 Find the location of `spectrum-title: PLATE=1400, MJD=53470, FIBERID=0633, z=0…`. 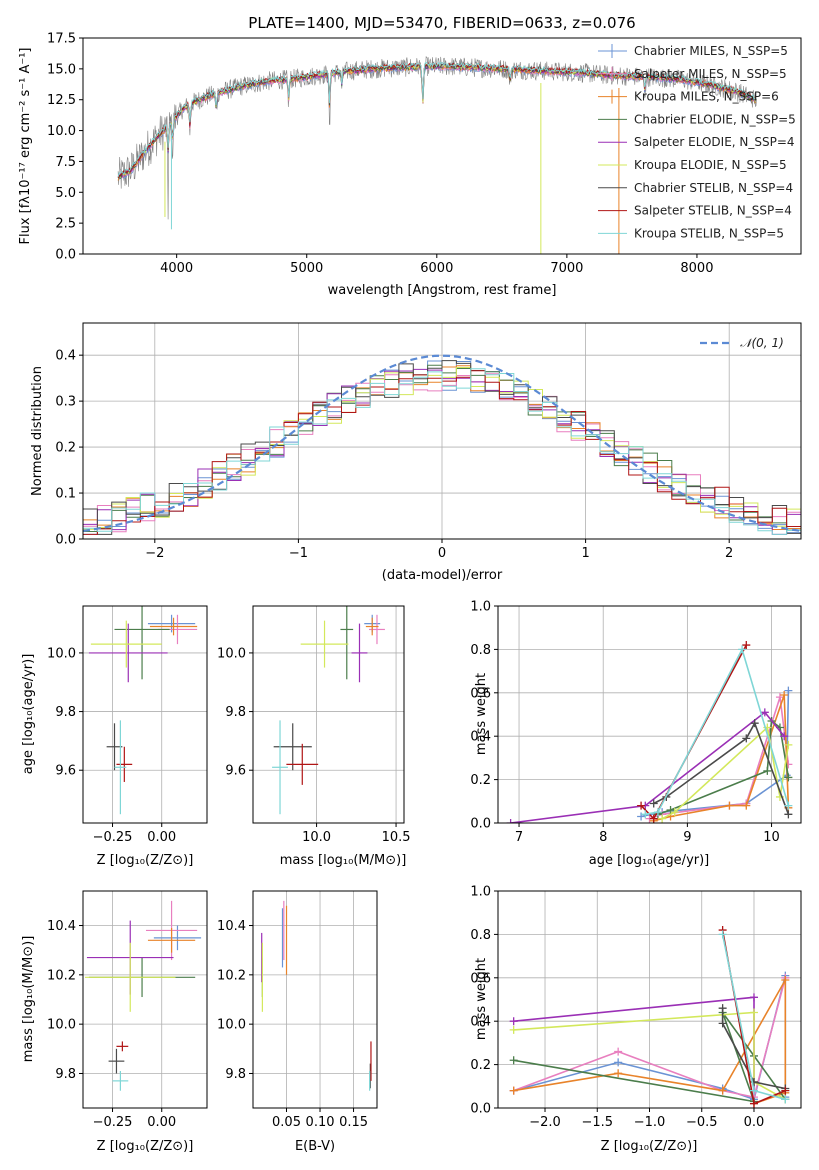

spectrum-title: PLATE=1400, MJD=53470, FIBERID=0633, z=0… is located at coordinates (441, 23).